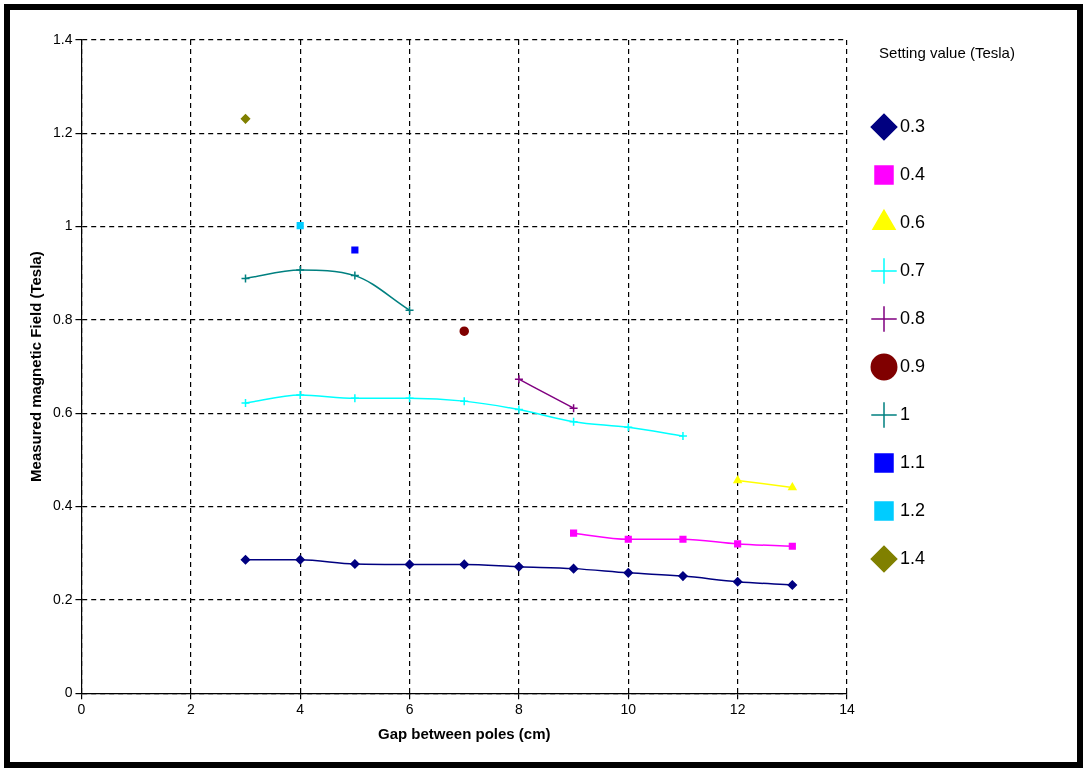 The height and width of the screenshot is (772, 1087). I want to click on legend-label: 0.4, so click(913, 173).